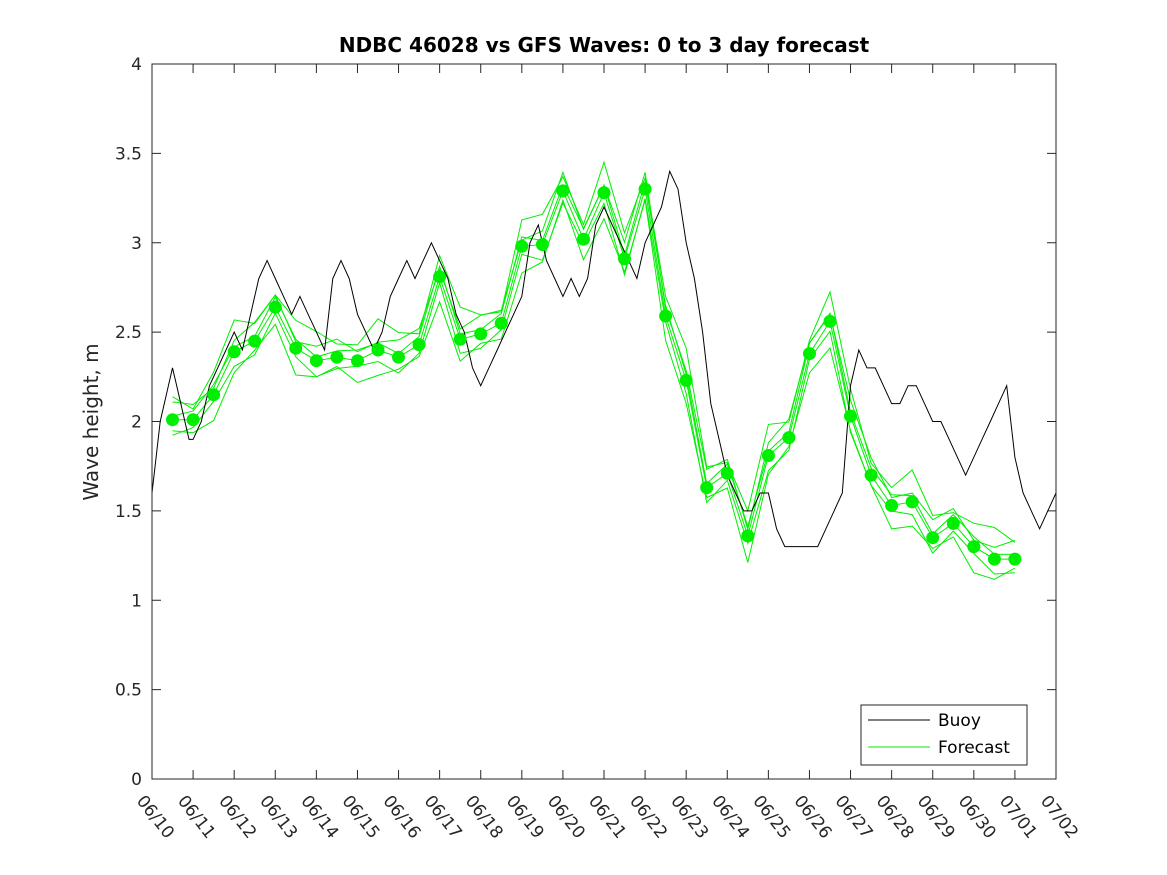  What do you see at coordinates (136, 780) in the screenshot?
I see `y-tick-label: 0` at bounding box center [136, 780].